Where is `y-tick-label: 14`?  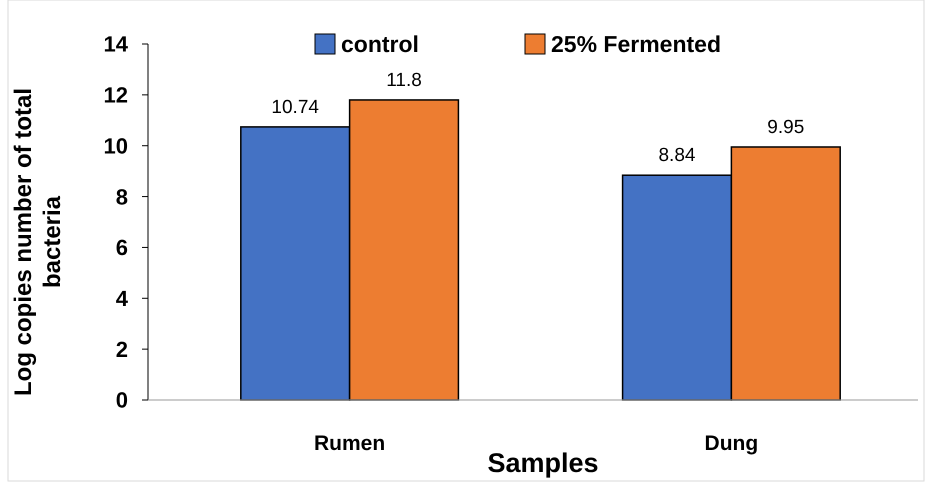 y-tick-label: 14 is located at coordinates (116, 44).